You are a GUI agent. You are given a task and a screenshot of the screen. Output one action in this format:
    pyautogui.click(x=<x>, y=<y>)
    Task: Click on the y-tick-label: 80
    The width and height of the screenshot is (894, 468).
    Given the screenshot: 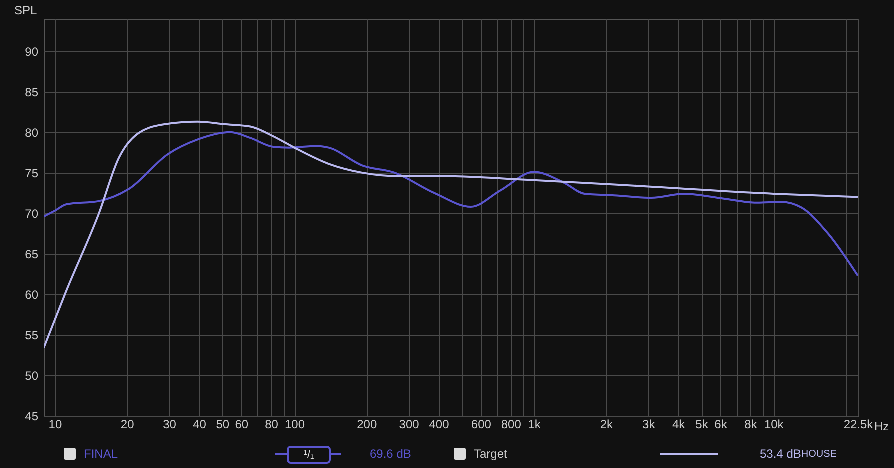 What is the action you would take?
    pyautogui.click(x=32, y=133)
    